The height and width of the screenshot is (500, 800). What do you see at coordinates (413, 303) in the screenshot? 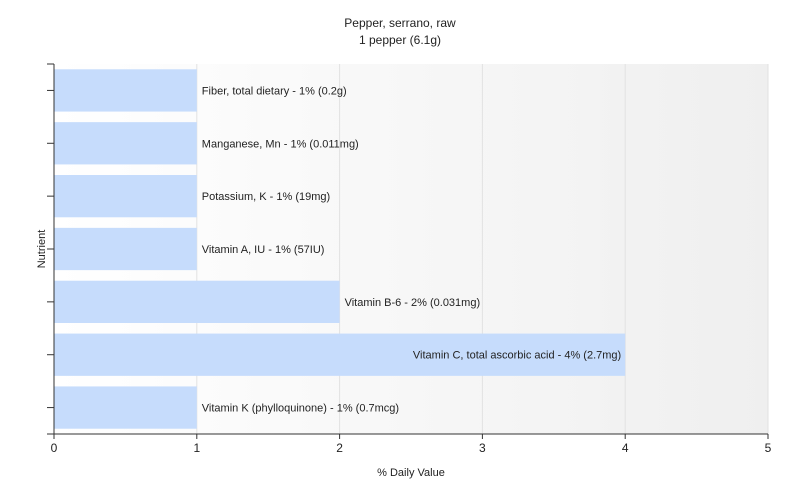
I see `bar-label-4: Vitamin B-6 - 2% (0.031mg)` at bounding box center [413, 303].